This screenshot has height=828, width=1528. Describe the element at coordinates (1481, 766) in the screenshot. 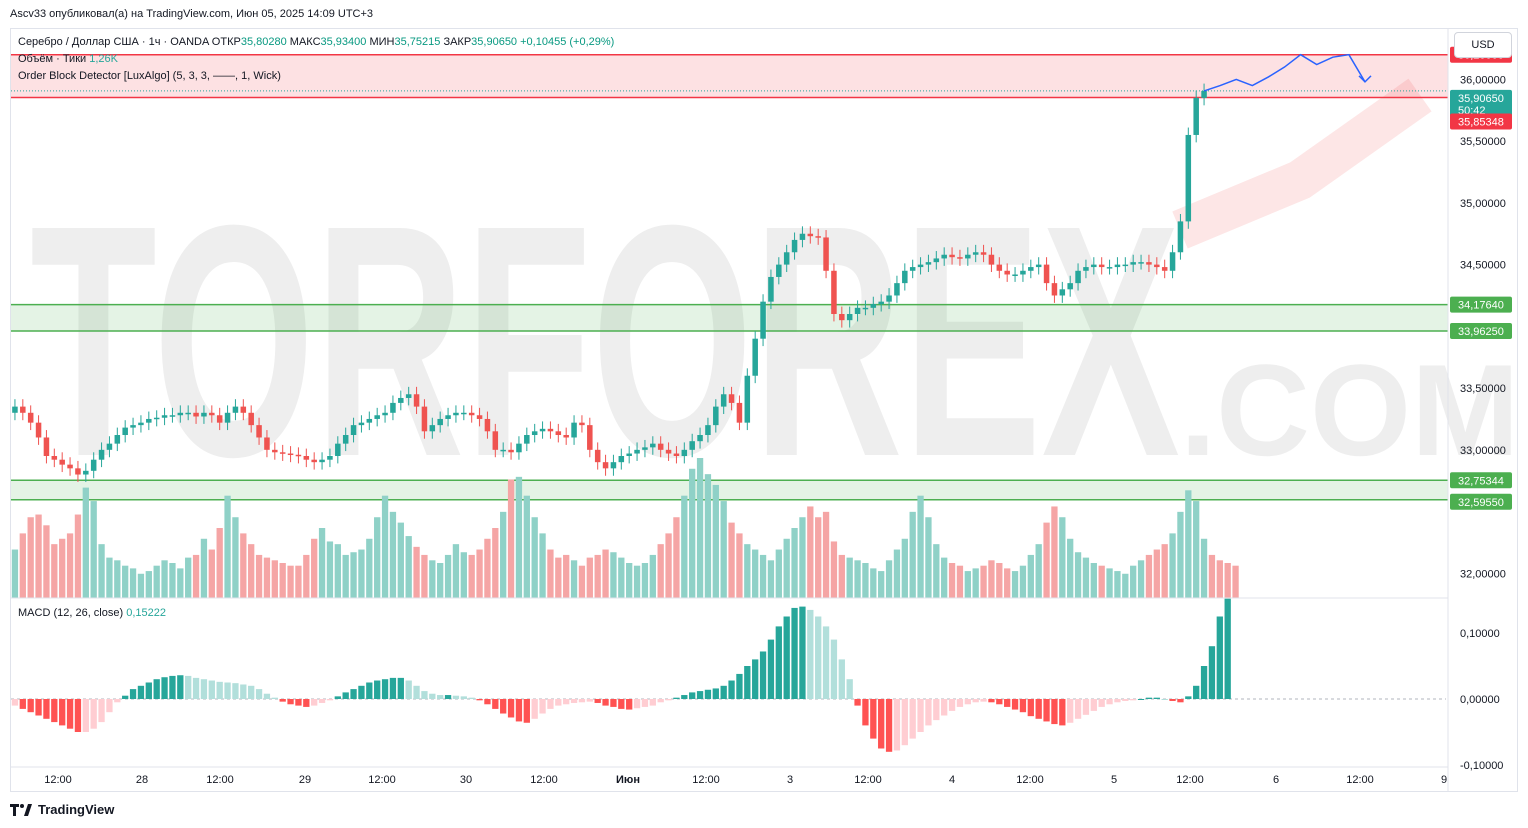

I see `macd-tick-label: -0,10000` at that location.